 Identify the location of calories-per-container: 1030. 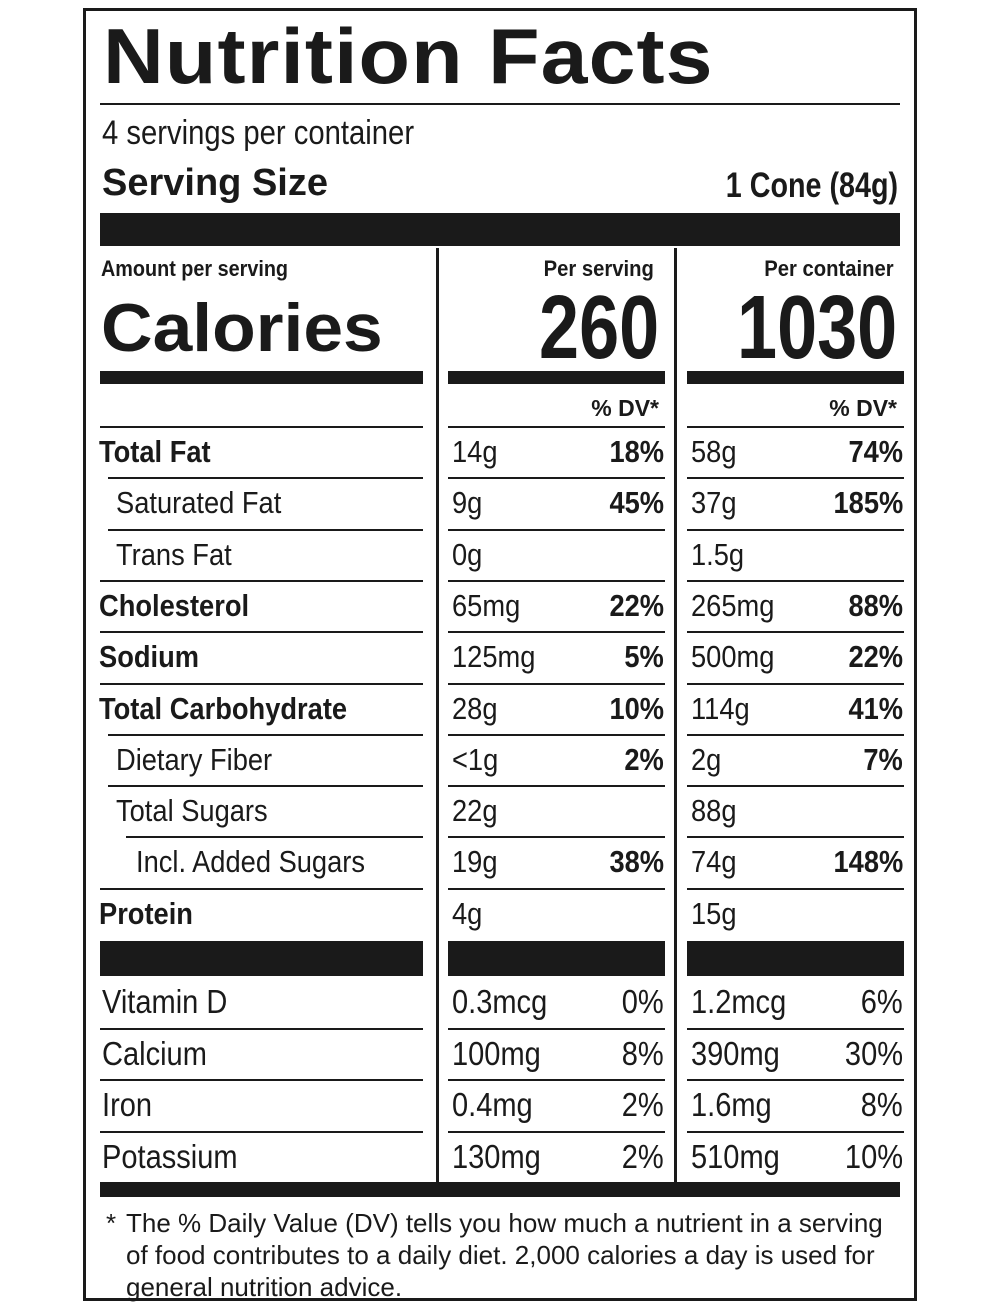
(816, 328).